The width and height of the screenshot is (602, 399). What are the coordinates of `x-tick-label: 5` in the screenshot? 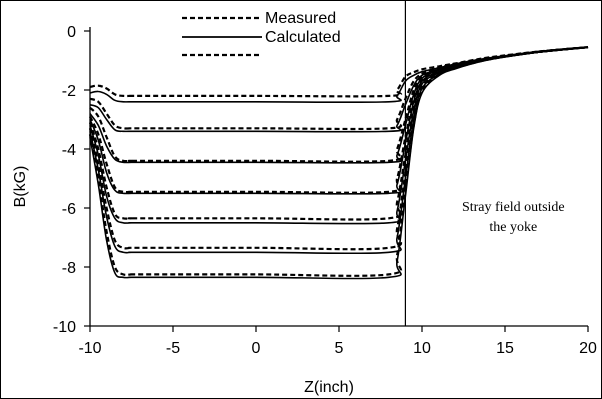 It's located at (339, 348).